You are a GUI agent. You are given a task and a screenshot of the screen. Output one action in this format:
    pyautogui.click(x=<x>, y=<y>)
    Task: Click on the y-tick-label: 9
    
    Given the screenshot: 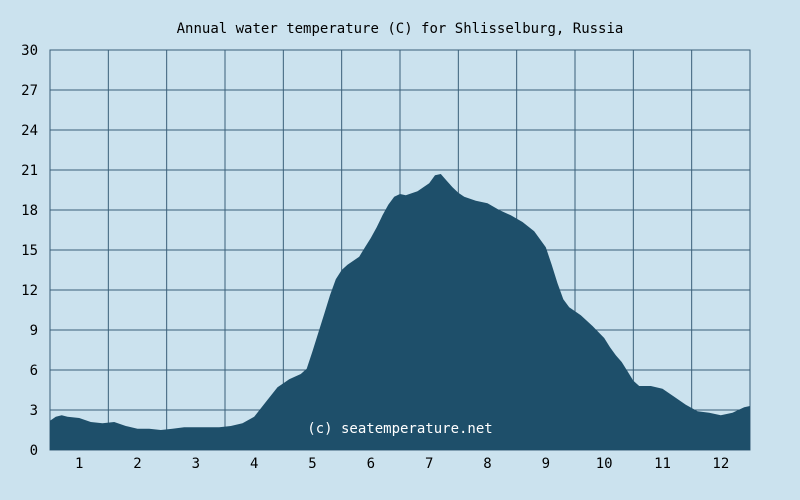 What is the action you would take?
    pyautogui.click(x=34, y=331)
    